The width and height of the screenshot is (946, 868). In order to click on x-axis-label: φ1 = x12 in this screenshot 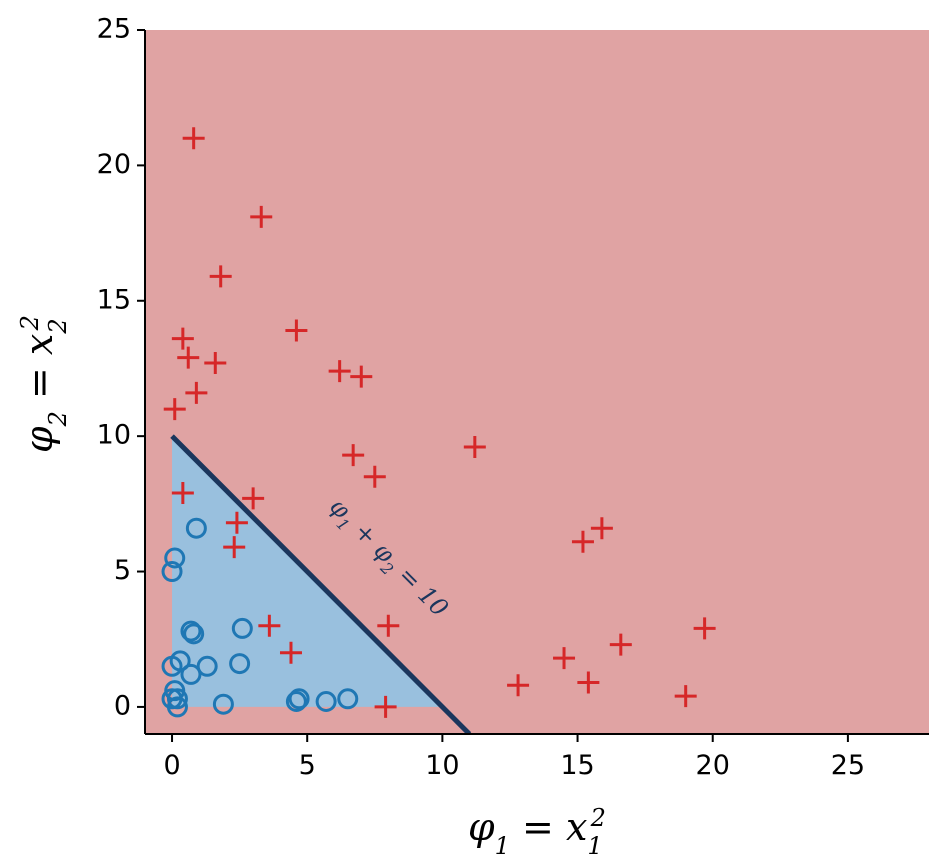, I will do `click(537, 832)`.